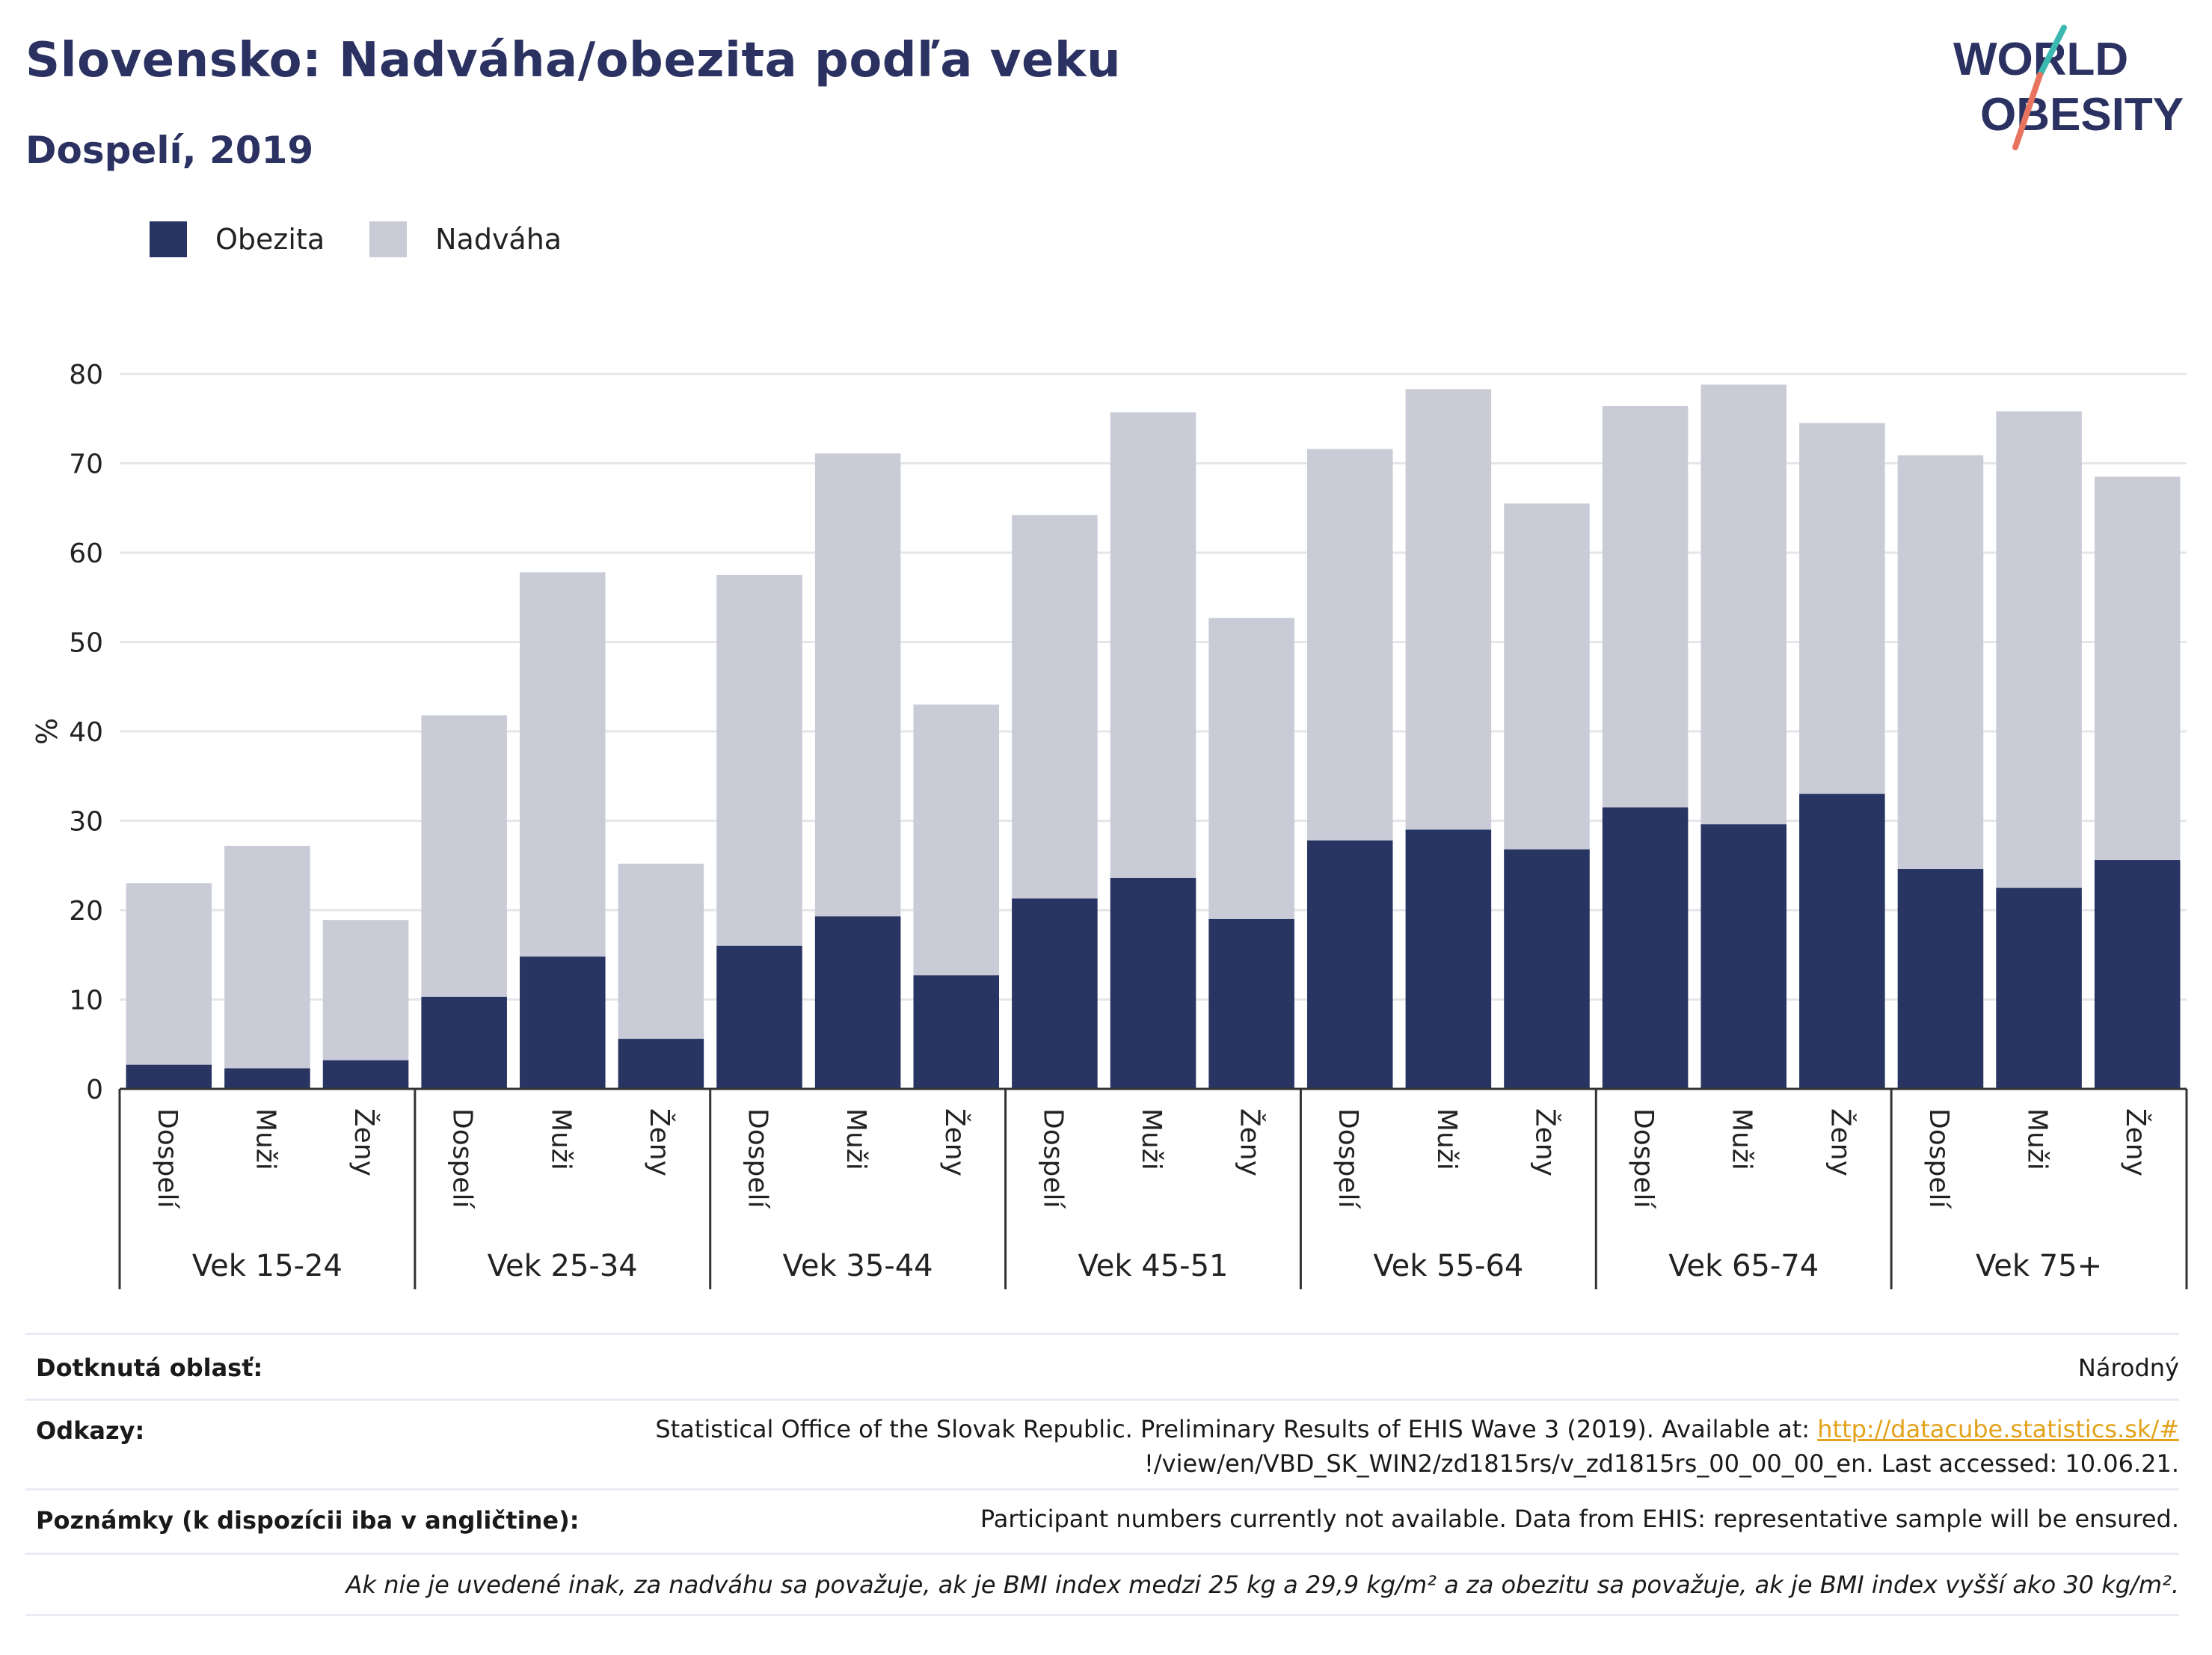 The image size is (2212, 1655). I want to click on logo-slash-coral, so click(2027, 111).